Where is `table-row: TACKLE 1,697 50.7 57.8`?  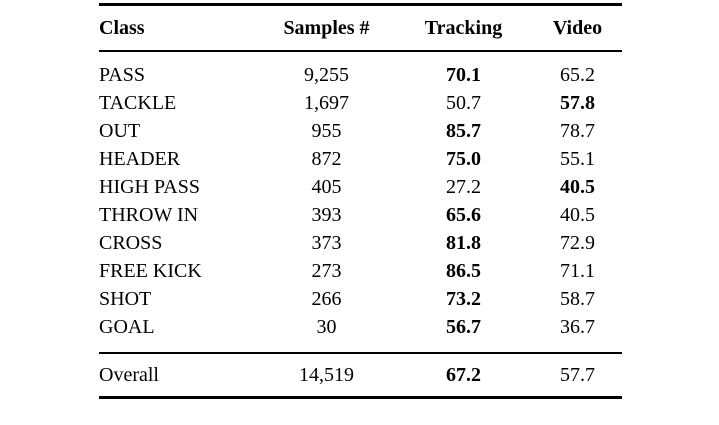
table-row: TACKLE 1,697 50.7 57.8 is located at coordinates (360, 103).